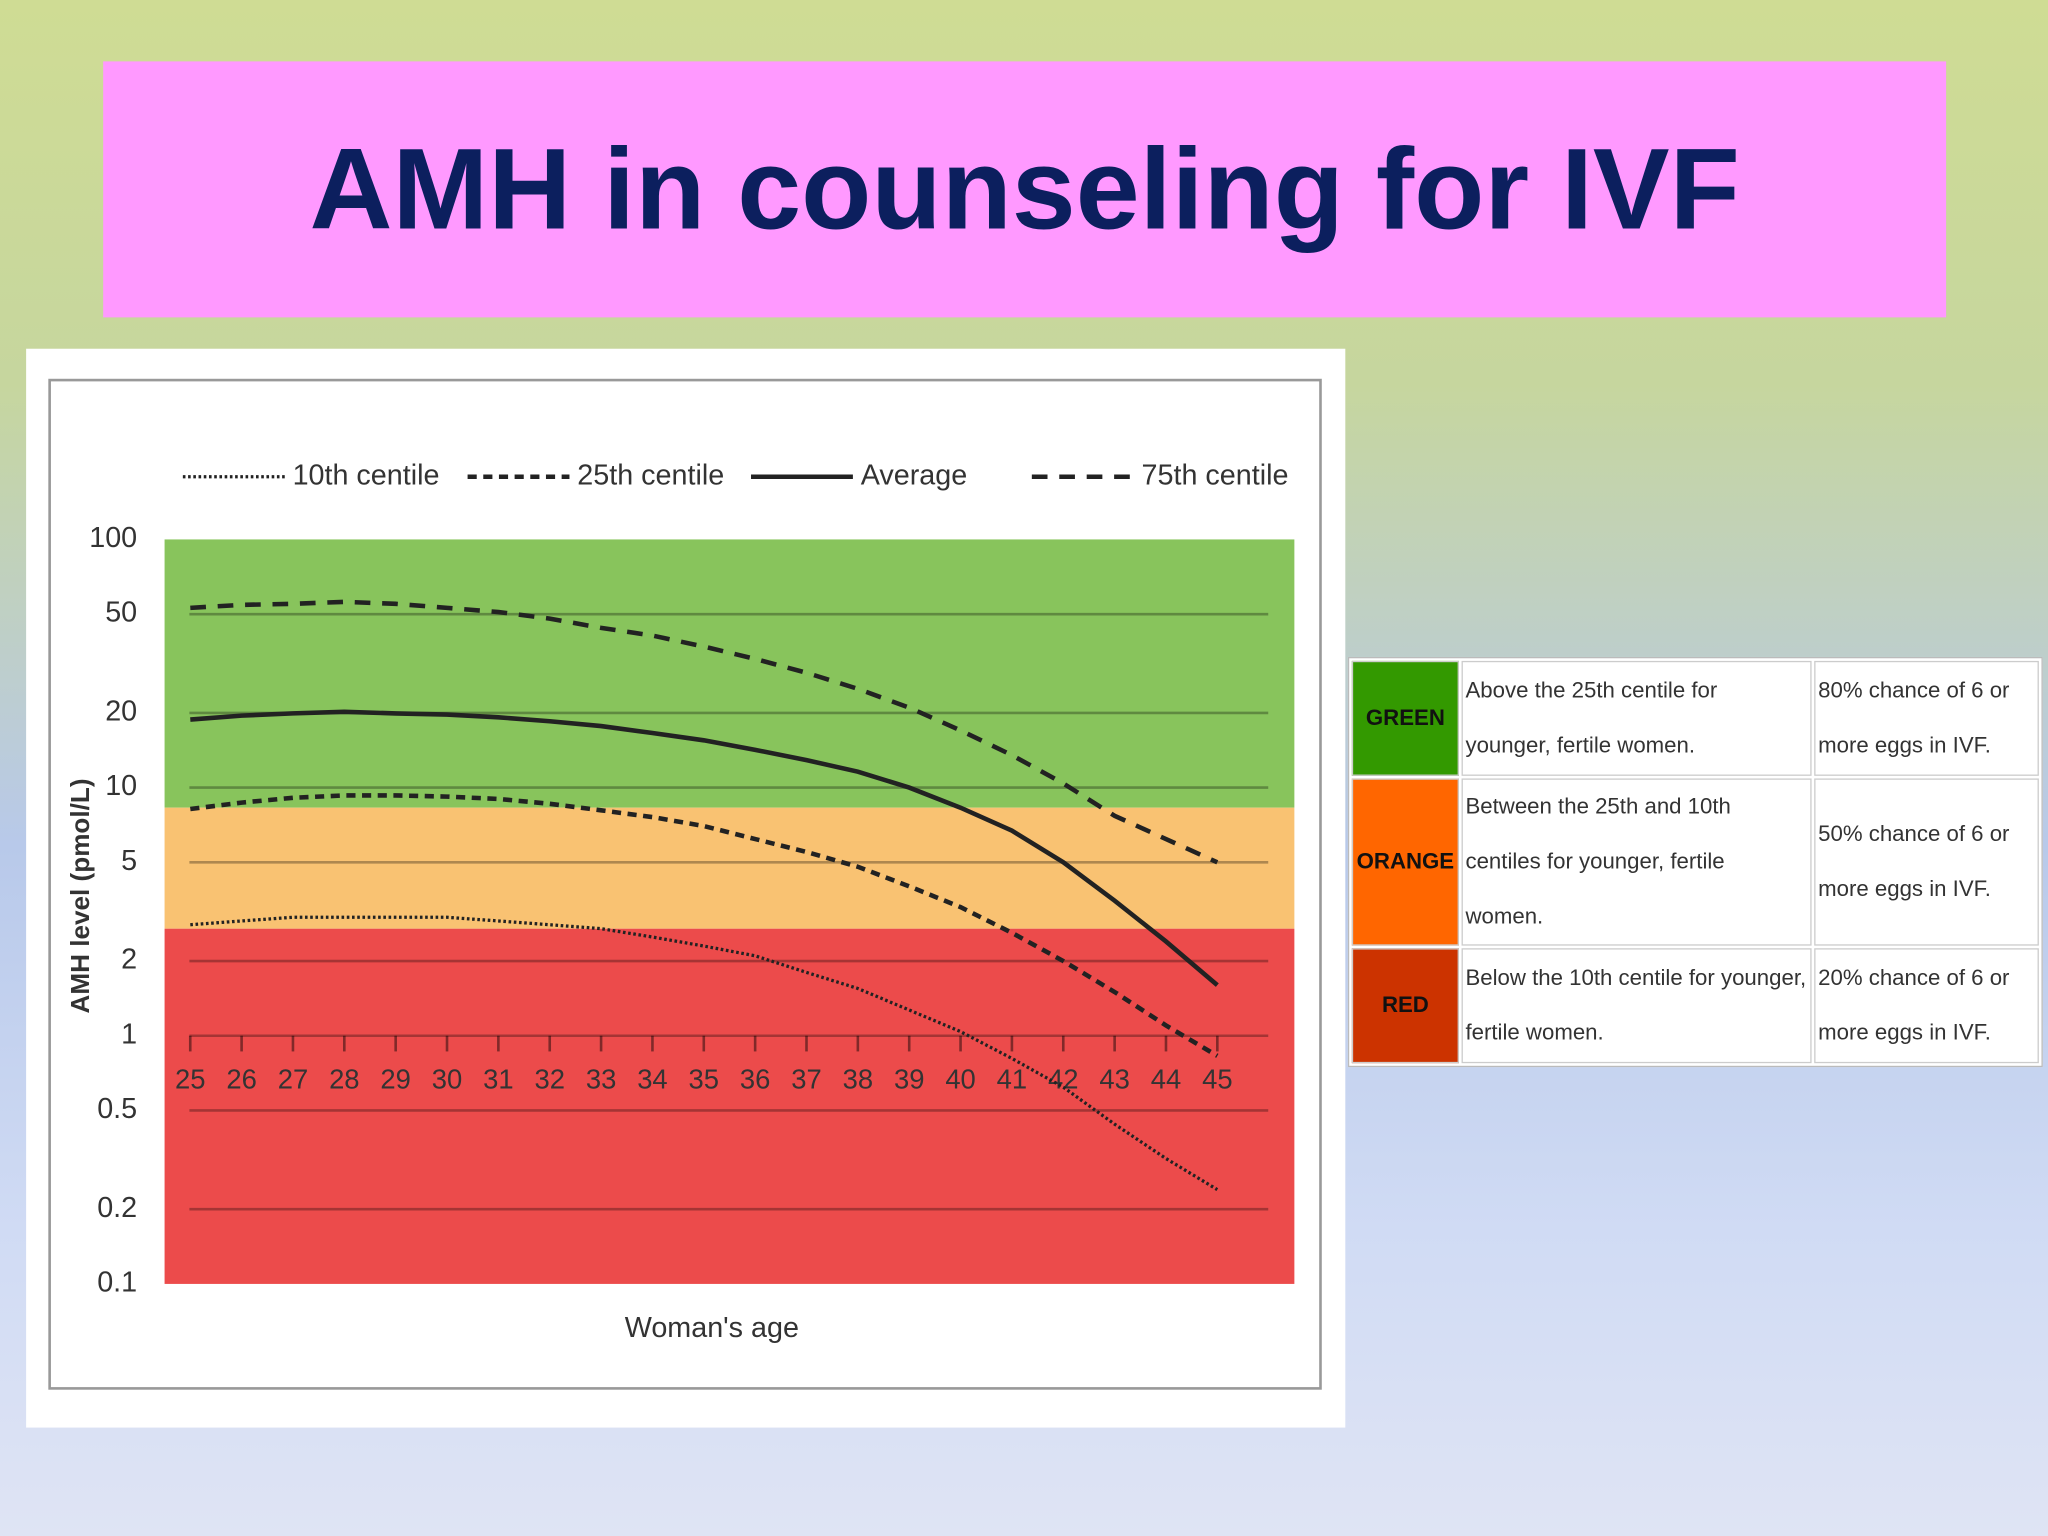 Image resolution: width=2048 pixels, height=1536 pixels. Describe the element at coordinates (1926, 862) in the screenshot. I see `text-cell: 50% chance of 6 or more eggs in IVF.` at that location.